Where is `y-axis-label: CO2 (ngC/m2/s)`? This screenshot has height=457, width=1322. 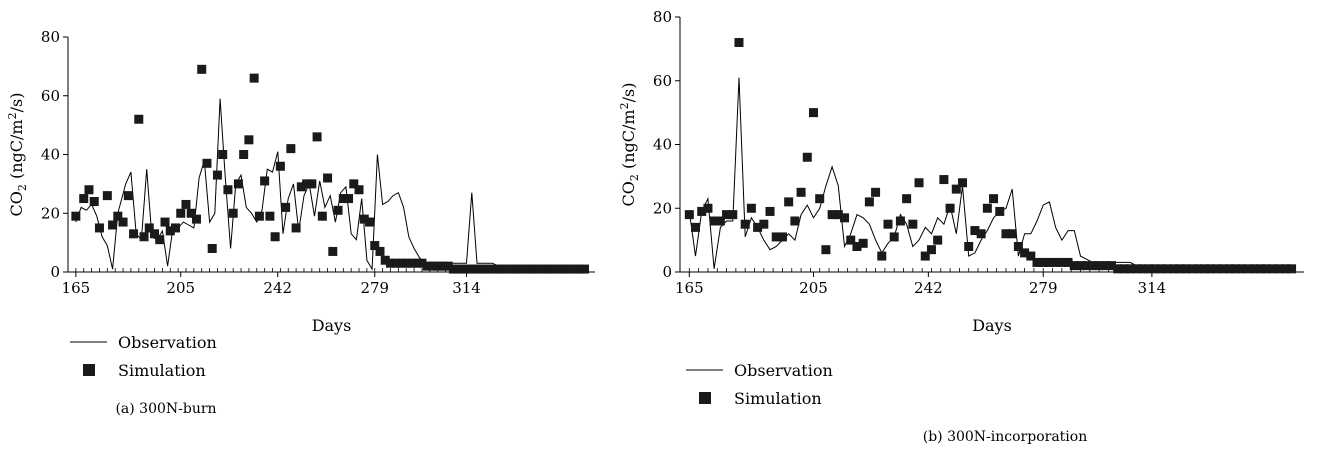 y-axis-label: CO2 (ngC/m2/s) is located at coordinates (629, 145).